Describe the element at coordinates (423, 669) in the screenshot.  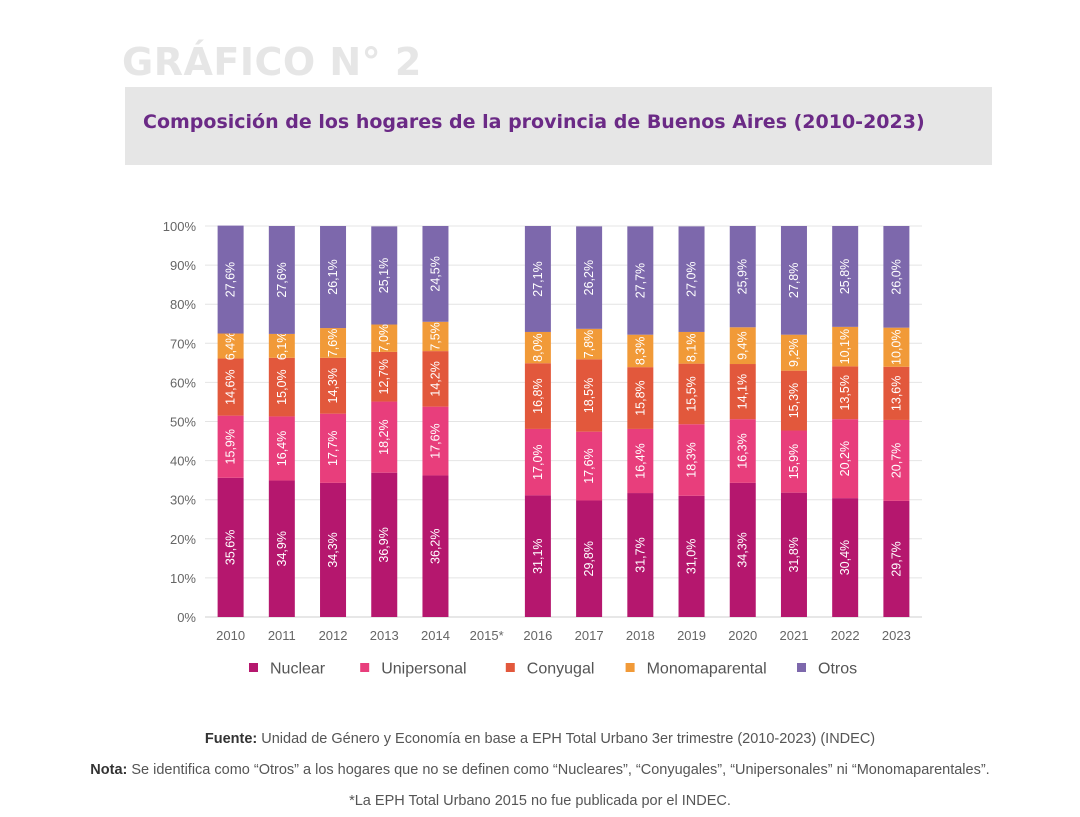
I see `legend-label-unipersonal: Unipersonal` at that location.